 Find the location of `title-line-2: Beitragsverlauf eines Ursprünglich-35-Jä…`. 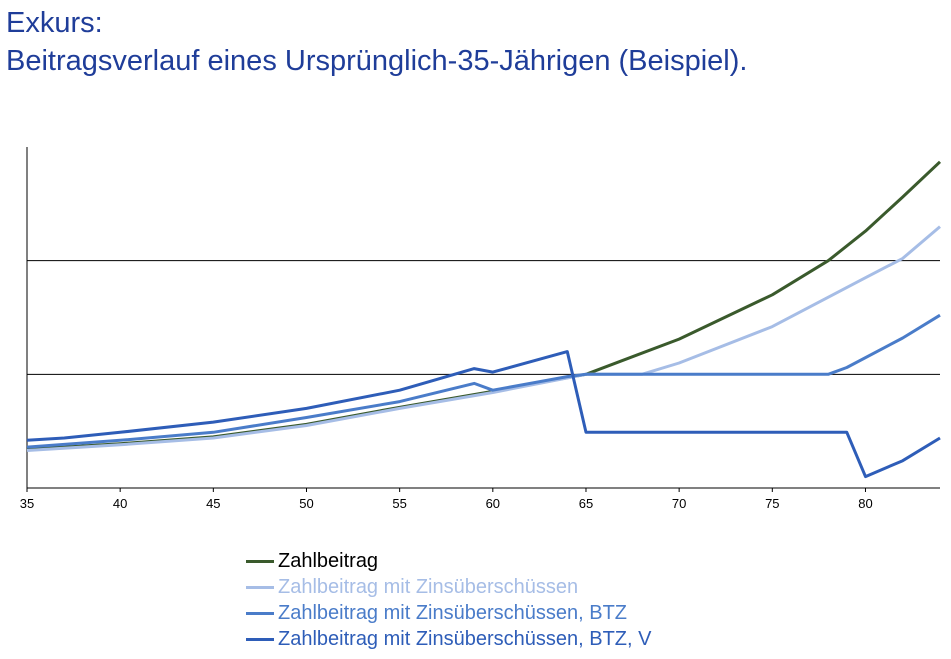

title-line-2: Beitragsverlauf eines Ursprünglich-35-Jä… is located at coordinates (377, 61).